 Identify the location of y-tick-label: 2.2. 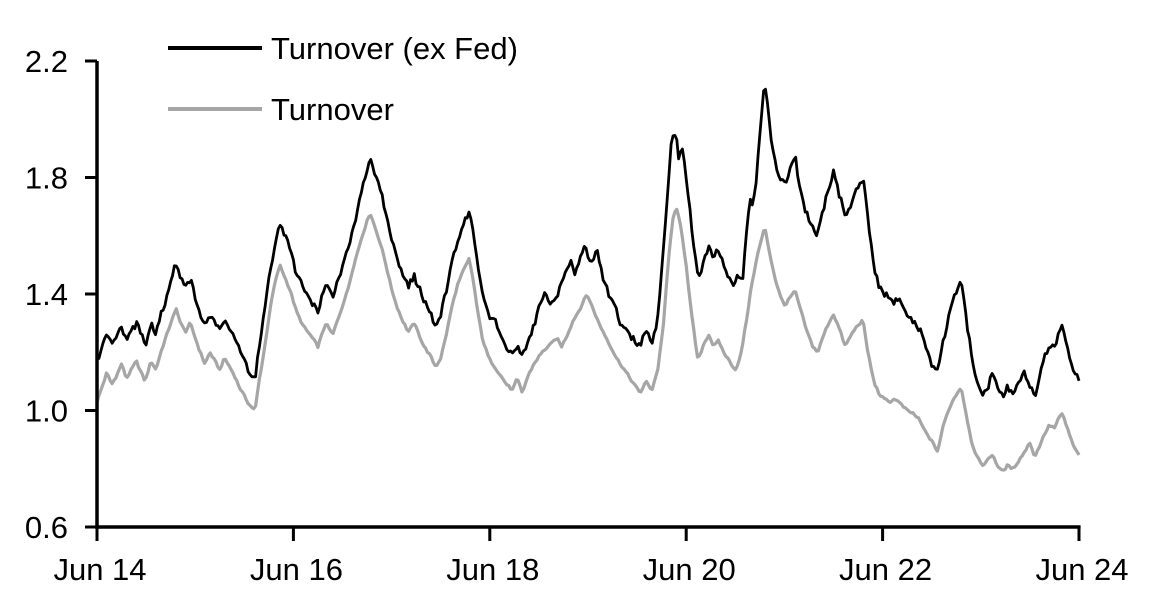
(46, 61).